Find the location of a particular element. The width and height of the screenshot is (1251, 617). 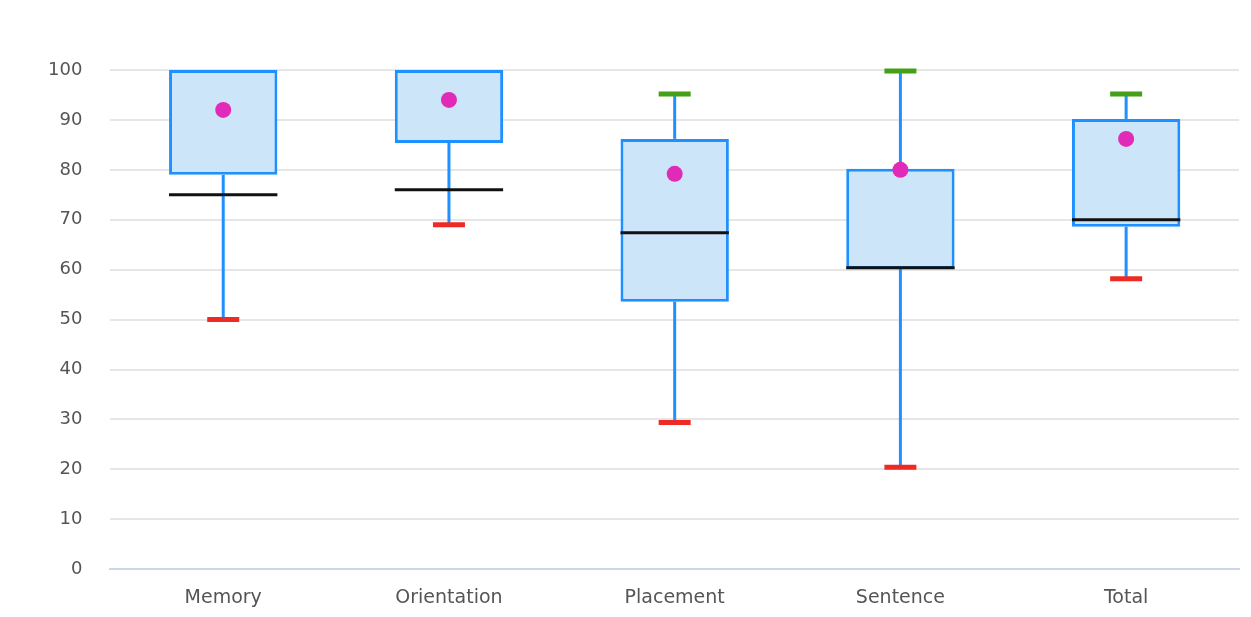

x-tick-label: Sentence is located at coordinates (900, 595).